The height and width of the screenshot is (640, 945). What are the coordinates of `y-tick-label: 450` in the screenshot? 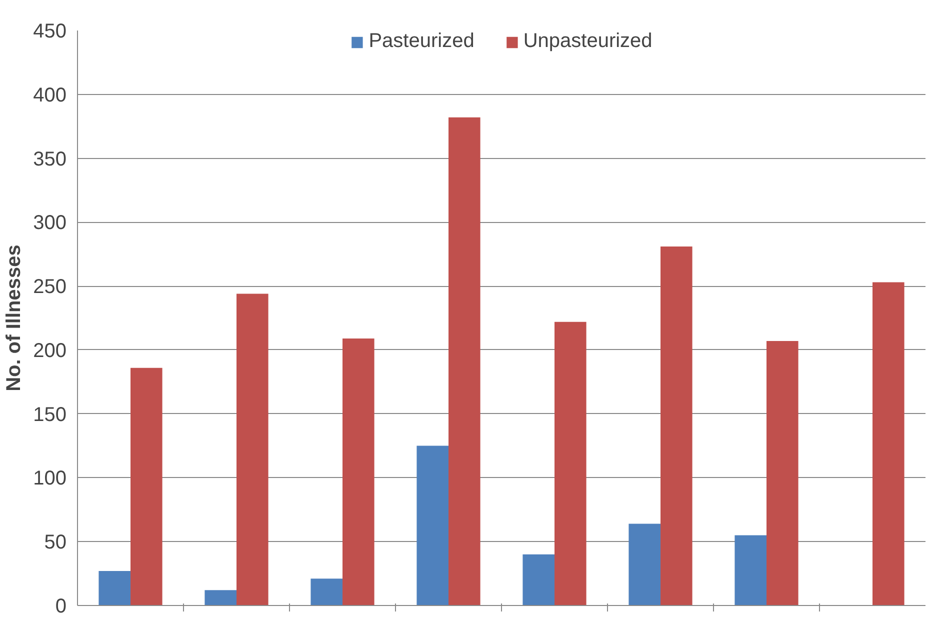 It's located at (50, 31).